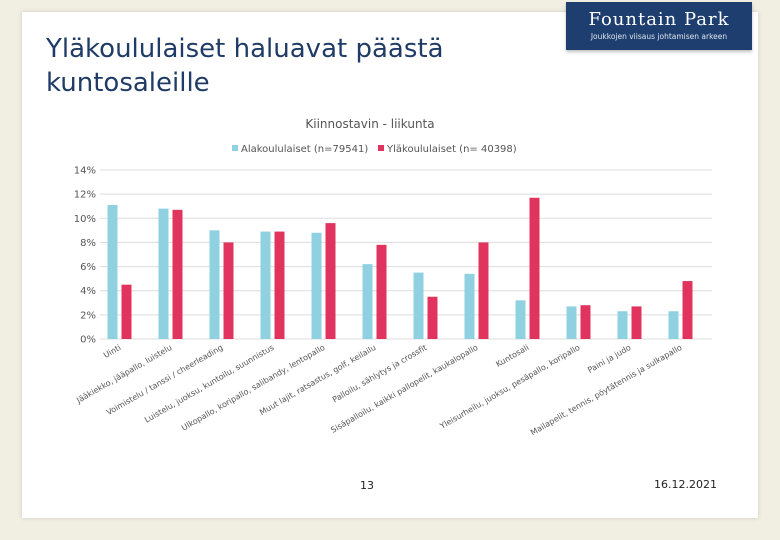 The image size is (780, 540). I want to click on x-category-label-9: Kuntosali, so click(512, 356).